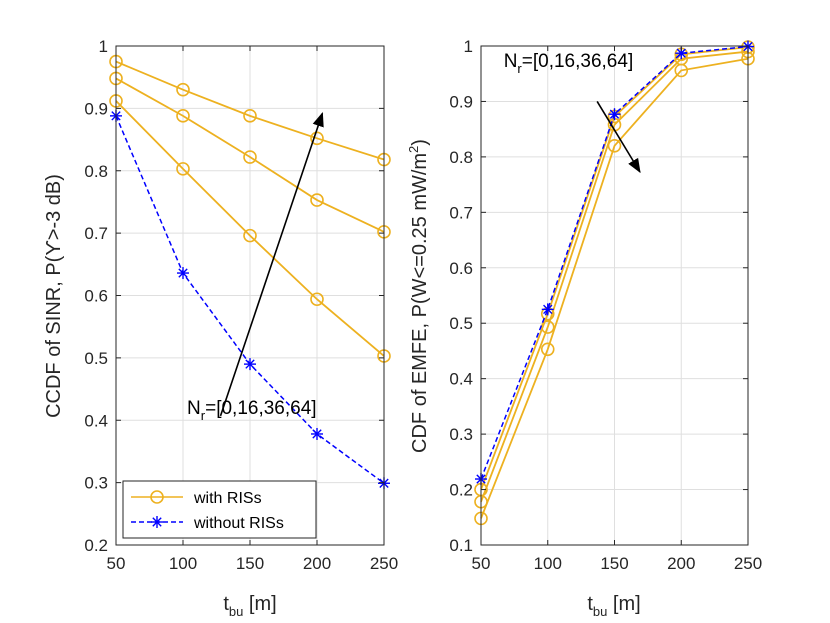 The image size is (830, 623). What do you see at coordinates (157, 522) in the screenshot?
I see `legend-without-ris-marker` at bounding box center [157, 522].